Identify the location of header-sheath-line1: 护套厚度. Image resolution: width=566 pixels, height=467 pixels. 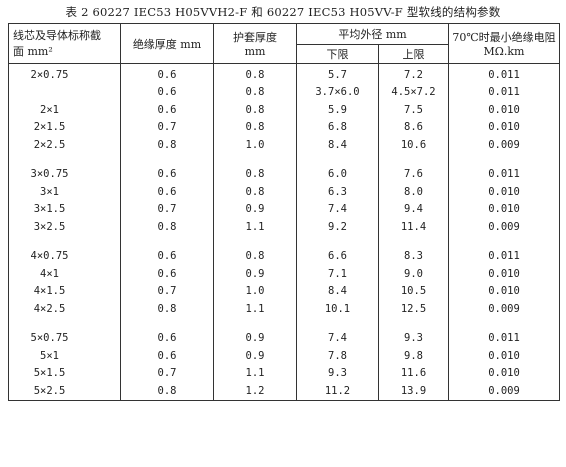
(255, 37).